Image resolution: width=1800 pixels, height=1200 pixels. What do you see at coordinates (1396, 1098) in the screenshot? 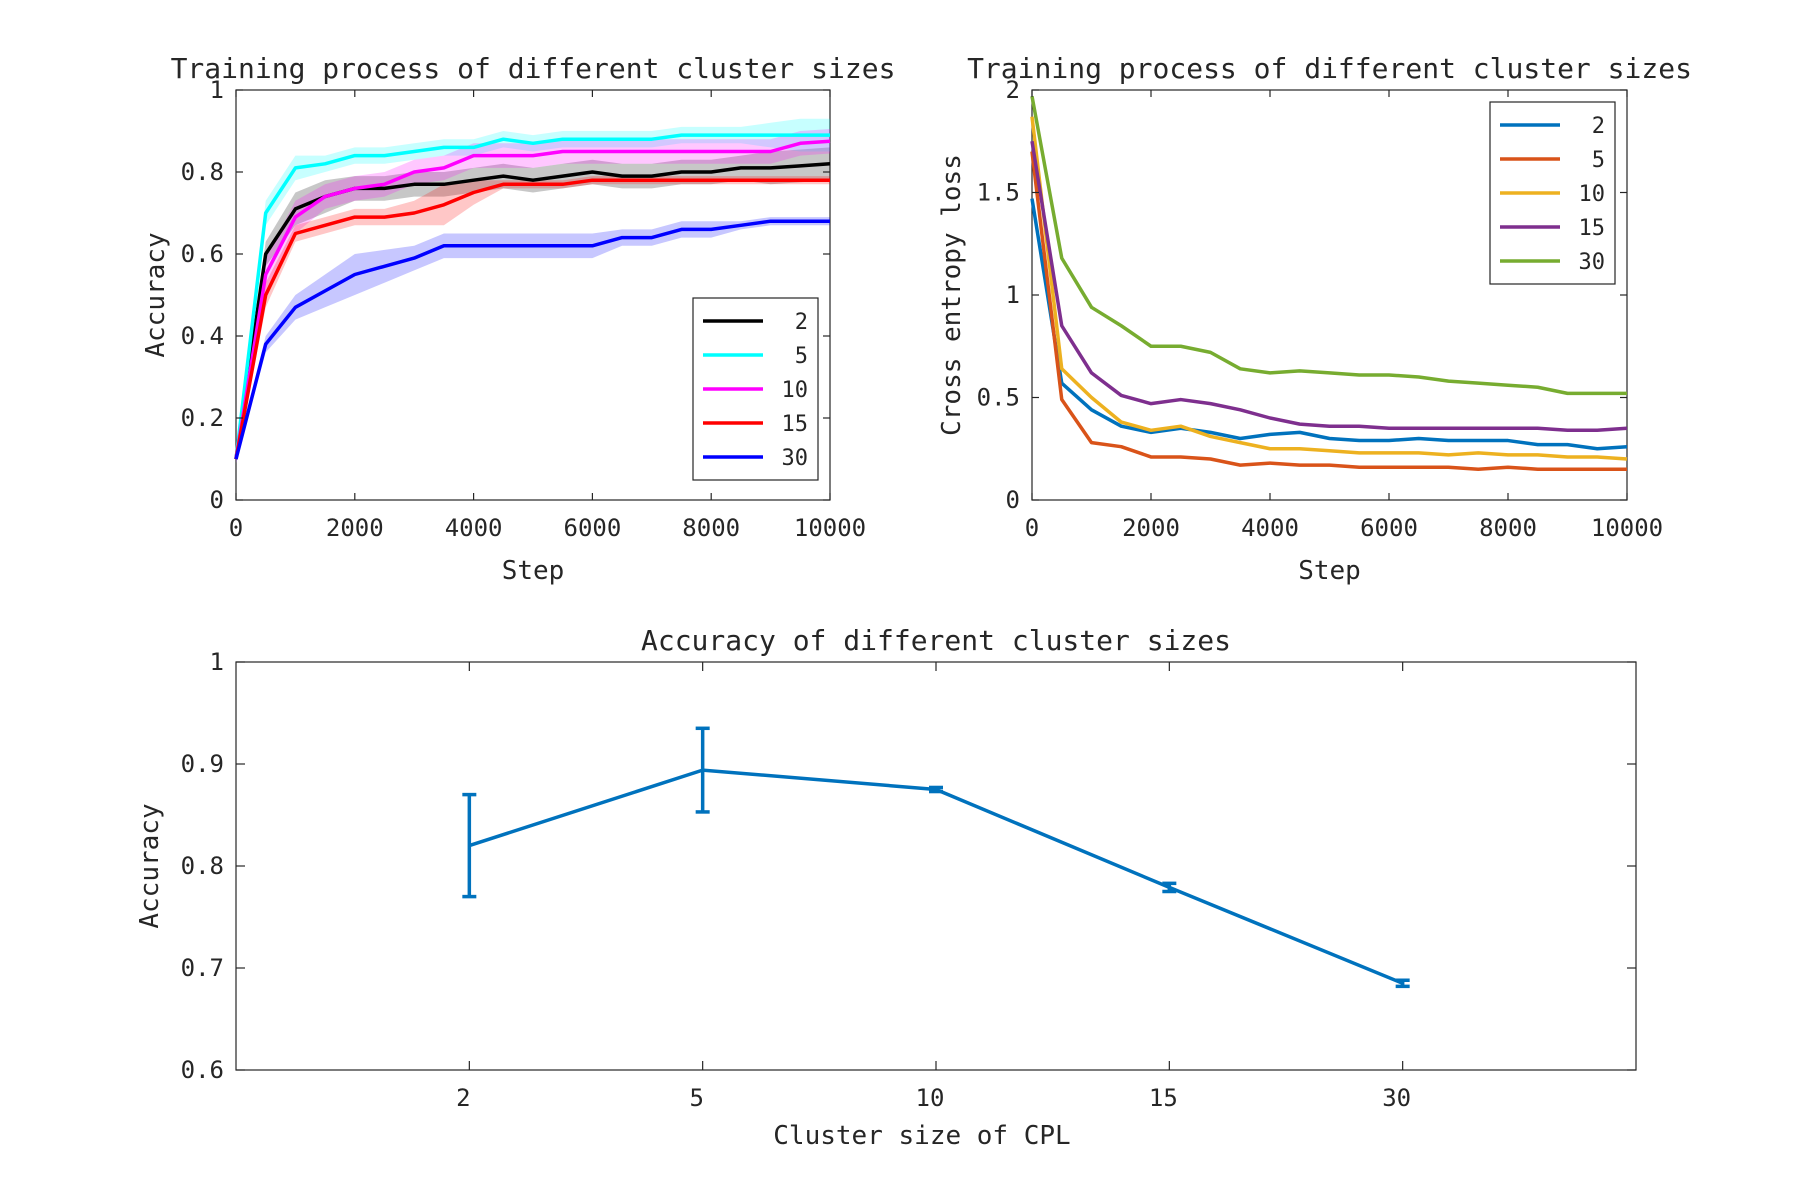
I see `x-tick-label: 30` at bounding box center [1396, 1098].